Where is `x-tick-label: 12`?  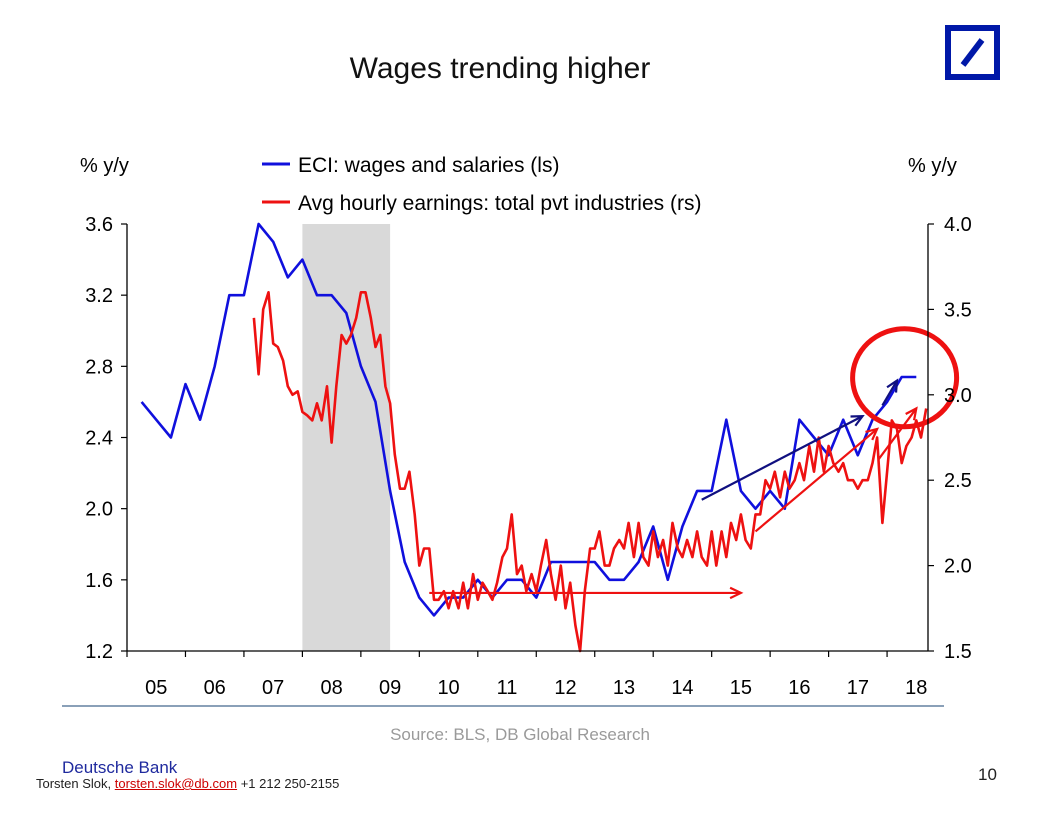
x-tick-label: 12 is located at coordinates (565, 688).